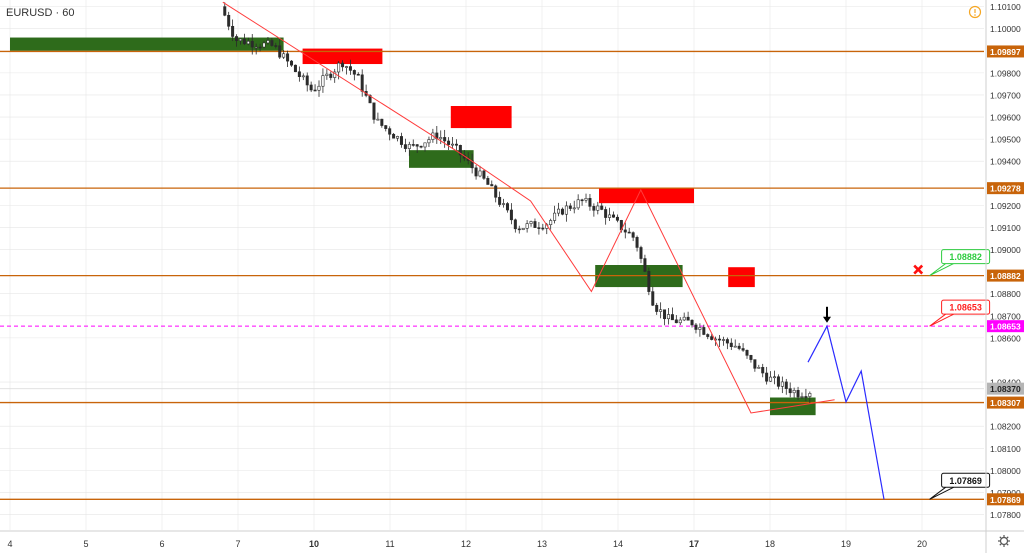 Image resolution: width=1024 pixels, height=558 pixels. I want to click on y-tick-label: 1.09600, so click(1005, 118).